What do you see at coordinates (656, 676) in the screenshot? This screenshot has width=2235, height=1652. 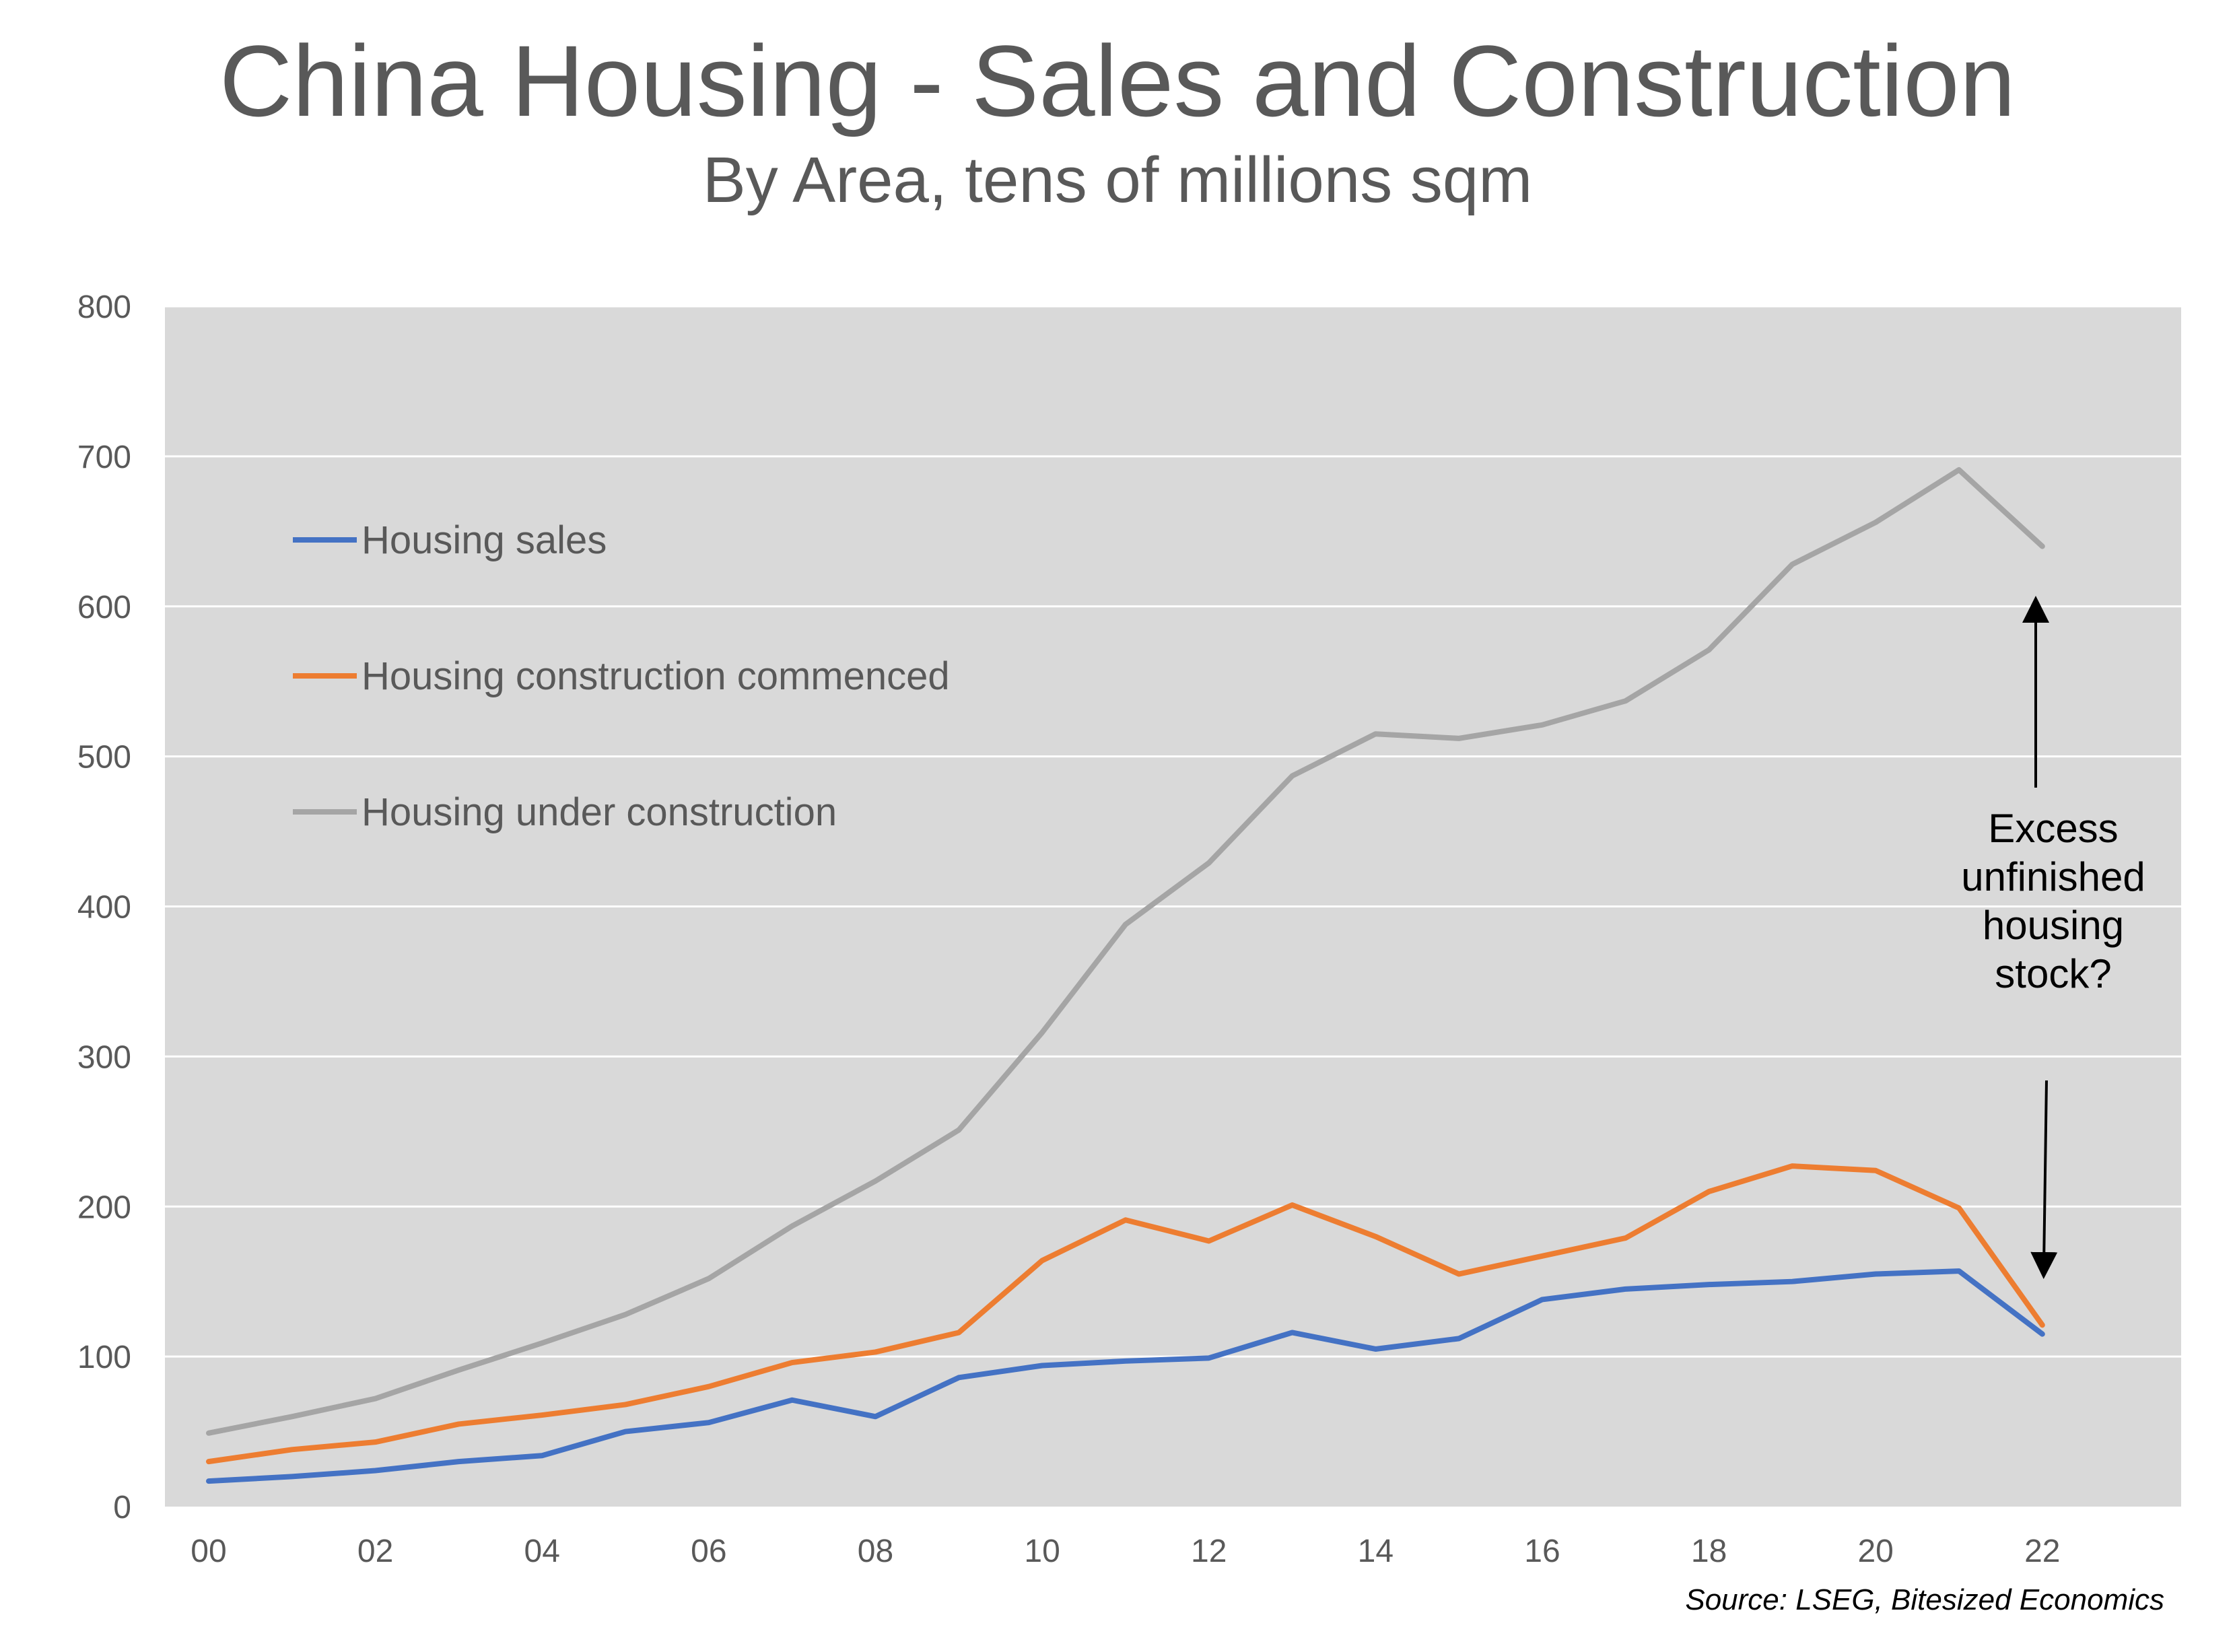 I see `legend-label: Housing construction commenced` at bounding box center [656, 676].